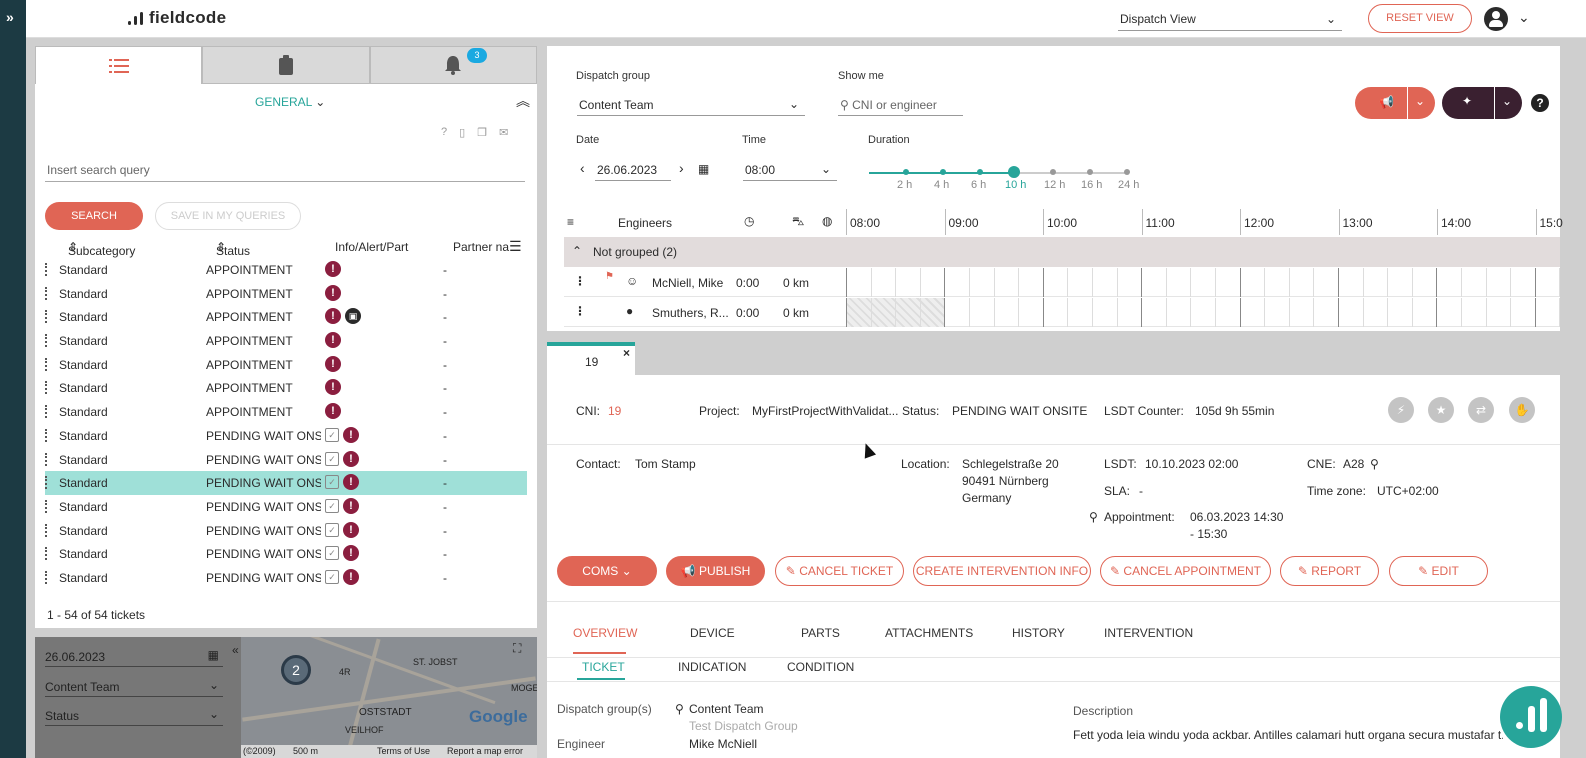 The height and width of the screenshot is (758, 1586). What do you see at coordinates (1531, 717) in the screenshot?
I see `assistant-fab` at bounding box center [1531, 717].